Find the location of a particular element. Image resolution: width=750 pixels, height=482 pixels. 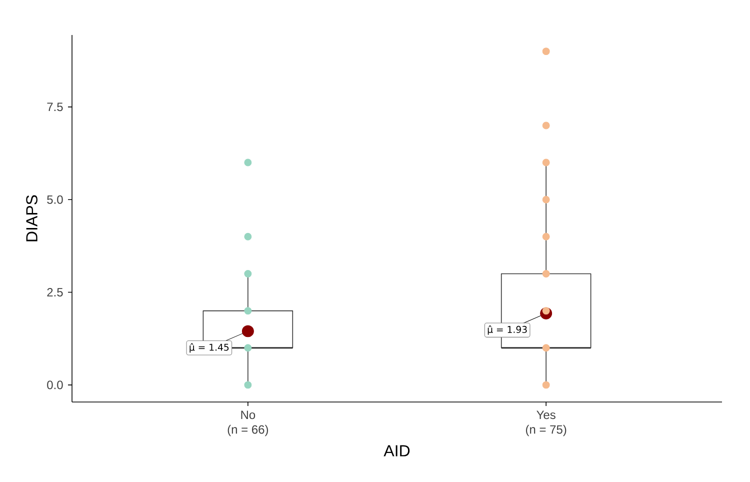

y-tick-label: 0.0 is located at coordinates (55, 385).